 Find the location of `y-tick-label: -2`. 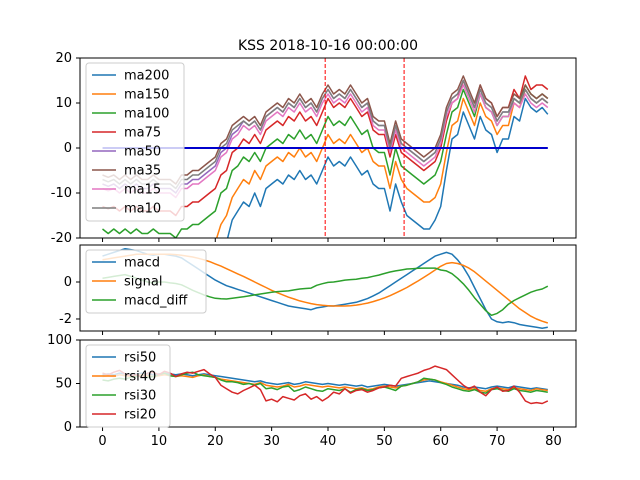

y-tick-label: -2 is located at coordinates (65, 319).